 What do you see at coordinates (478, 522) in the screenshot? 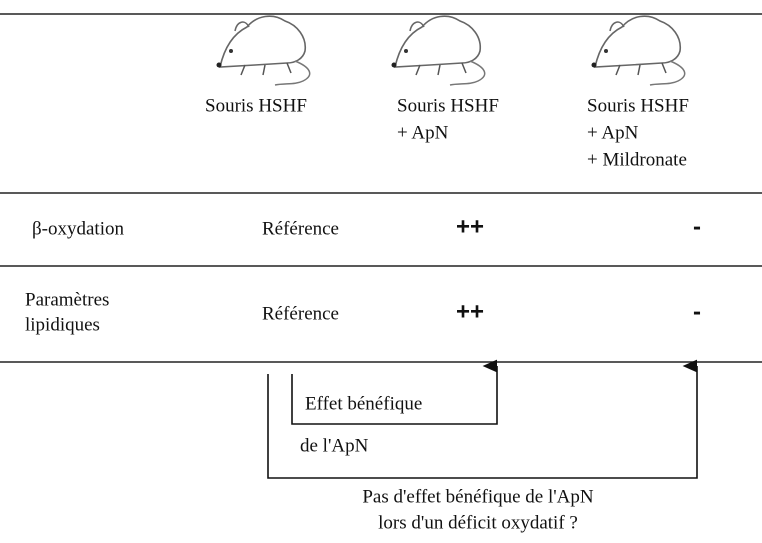
I see `annotation: lors d'un déficit oxydatif ?` at bounding box center [478, 522].